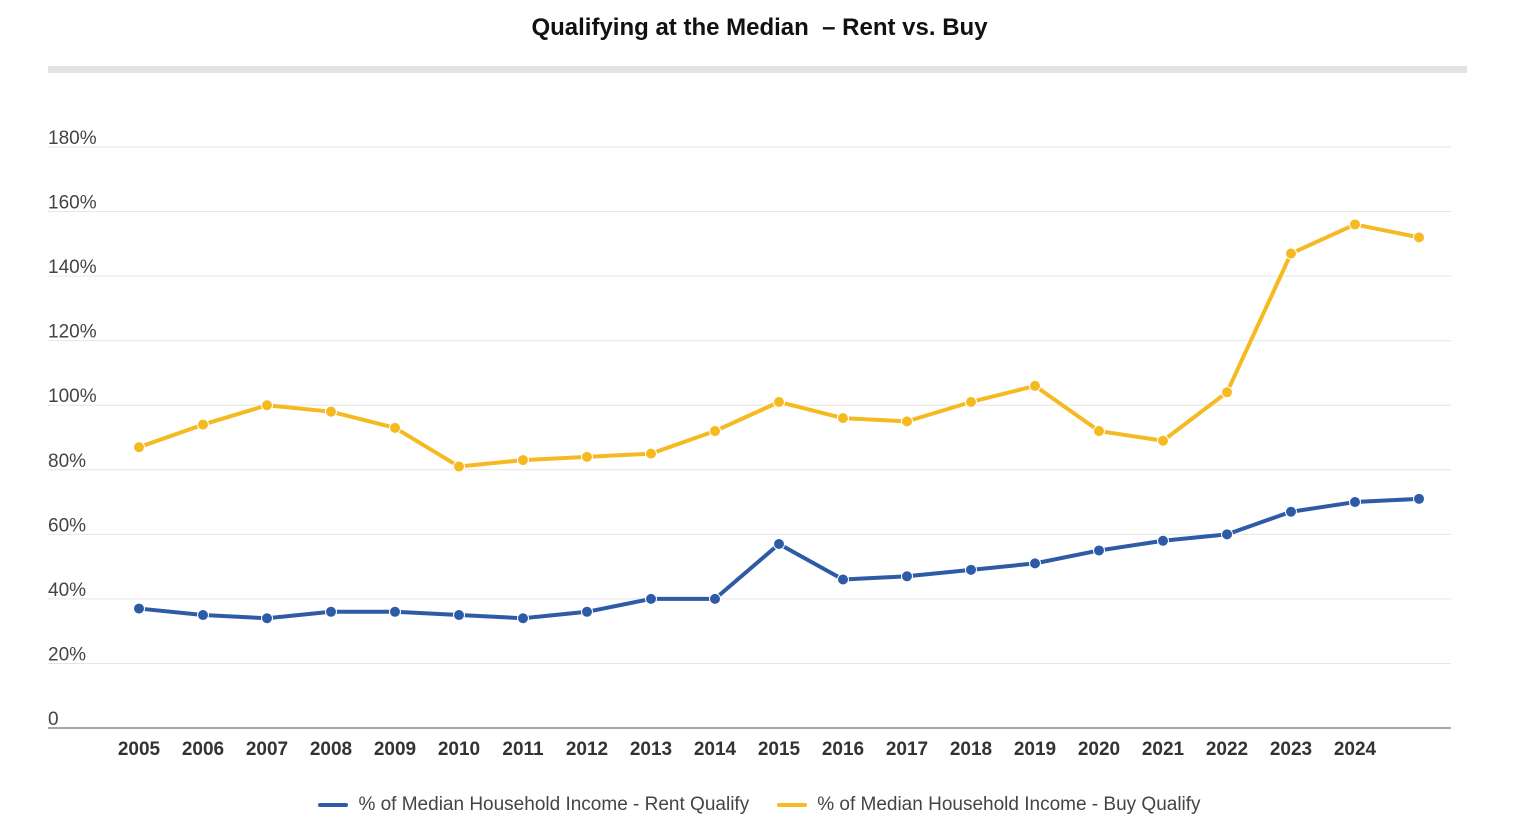 This screenshot has width=1519, height=823. I want to click on y-tick-label: 60%, so click(67, 525).